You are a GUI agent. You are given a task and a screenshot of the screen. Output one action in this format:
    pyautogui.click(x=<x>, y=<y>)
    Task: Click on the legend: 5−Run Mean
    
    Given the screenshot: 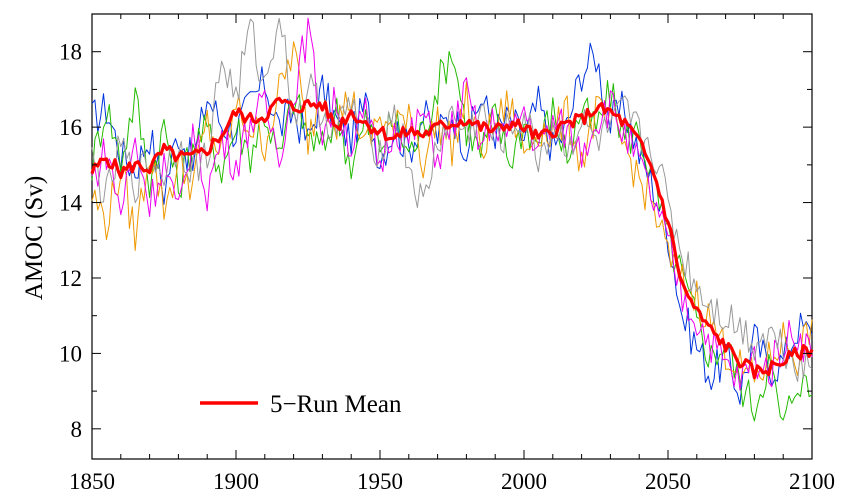 What is the action you would take?
    pyautogui.click(x=301, y=404)
    